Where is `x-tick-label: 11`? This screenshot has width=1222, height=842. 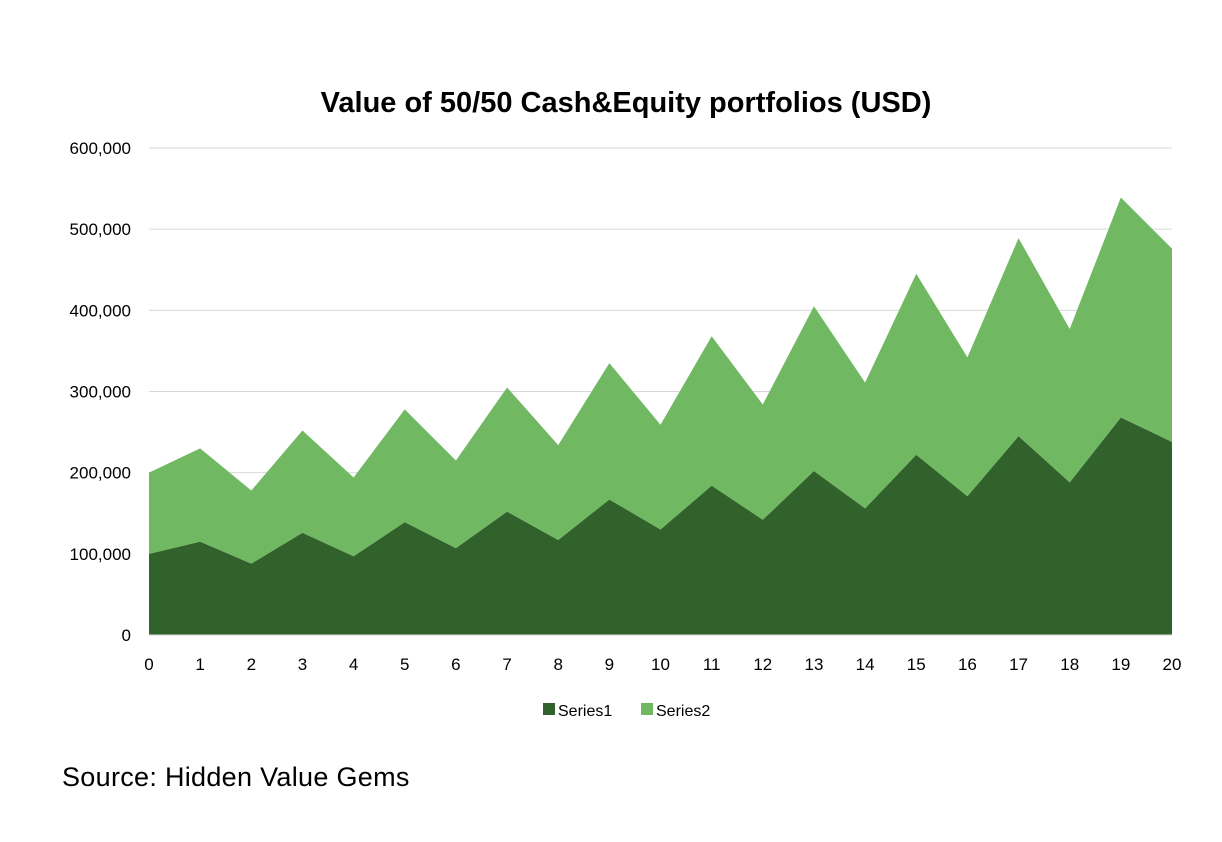 x-tick-label: 11 is located at coordinates (712, 664).